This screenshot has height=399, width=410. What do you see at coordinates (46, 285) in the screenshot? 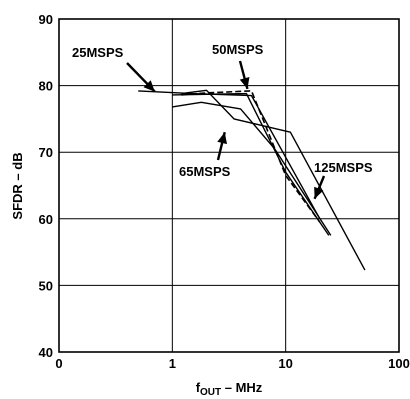
I see `y-tick-label: 50` at bounding box center [46, 285].